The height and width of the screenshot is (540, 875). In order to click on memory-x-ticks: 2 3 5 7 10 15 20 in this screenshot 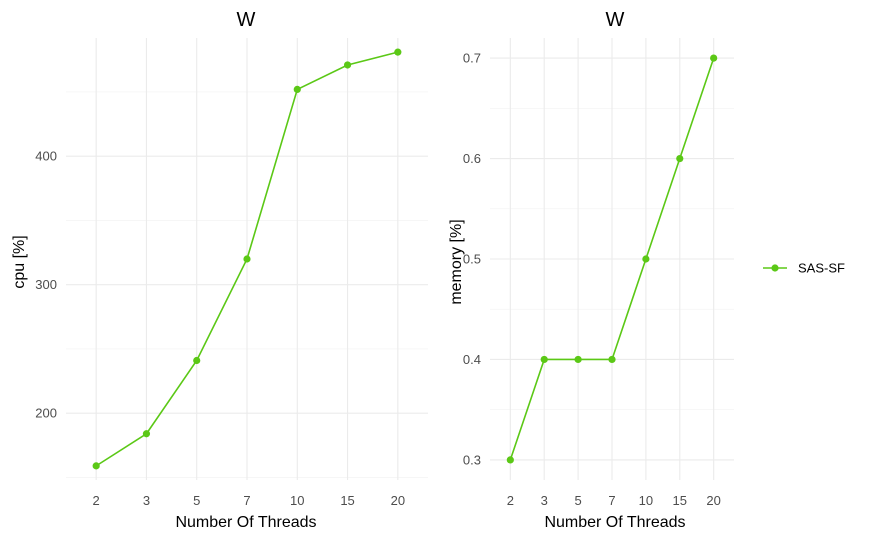, I will do `click(614, 500)`.